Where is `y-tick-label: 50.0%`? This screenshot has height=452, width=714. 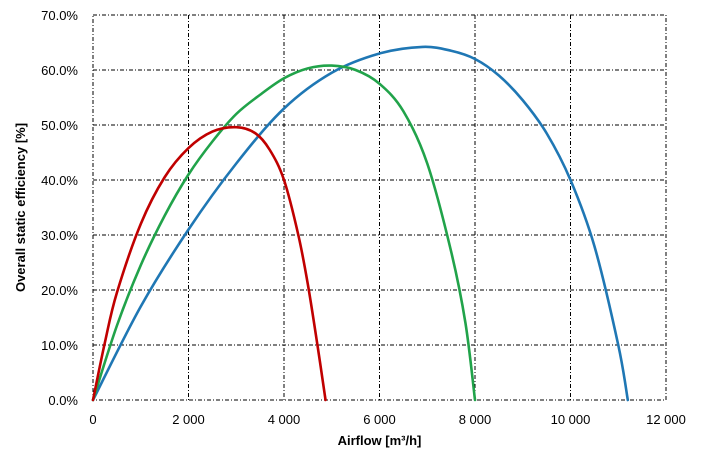
y-tick-label: 50.0% is located at coordinates (59, 125).